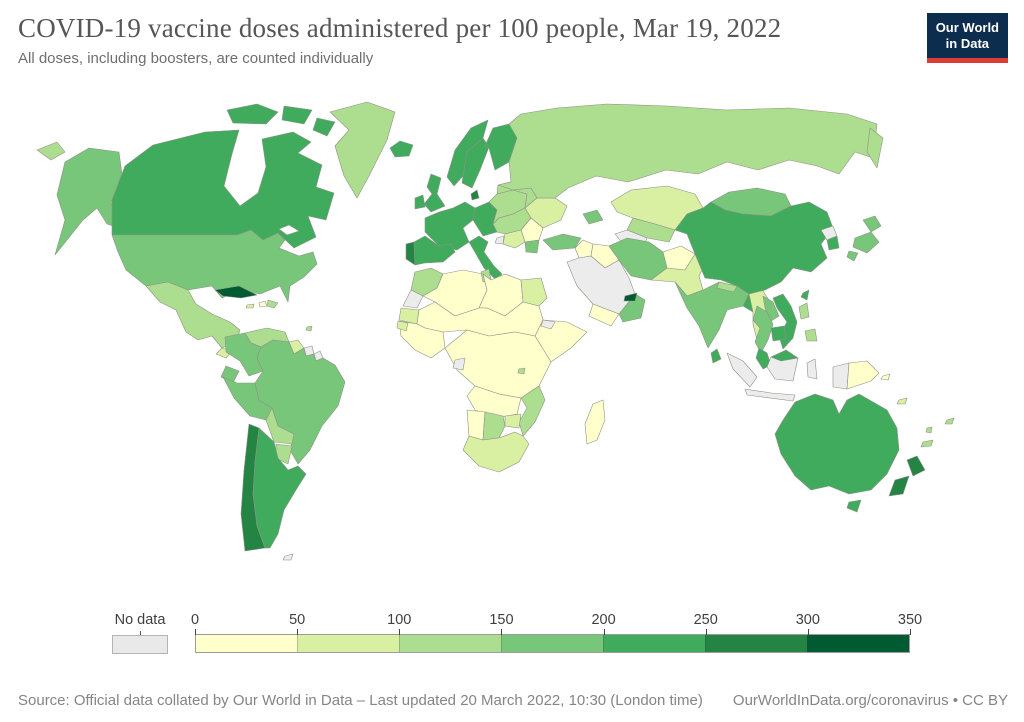 The image size is (1024, 722). Describe the element at coordinates (288, 557) in the screenshot. I see `map-region-falklands` at that location.